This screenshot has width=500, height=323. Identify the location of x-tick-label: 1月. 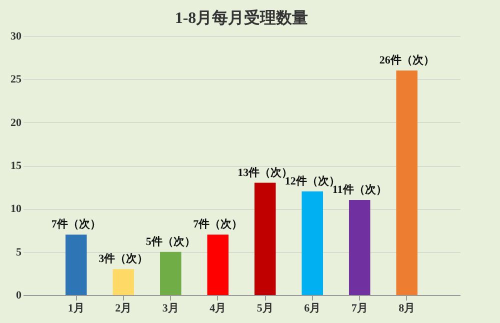
(76, 308).